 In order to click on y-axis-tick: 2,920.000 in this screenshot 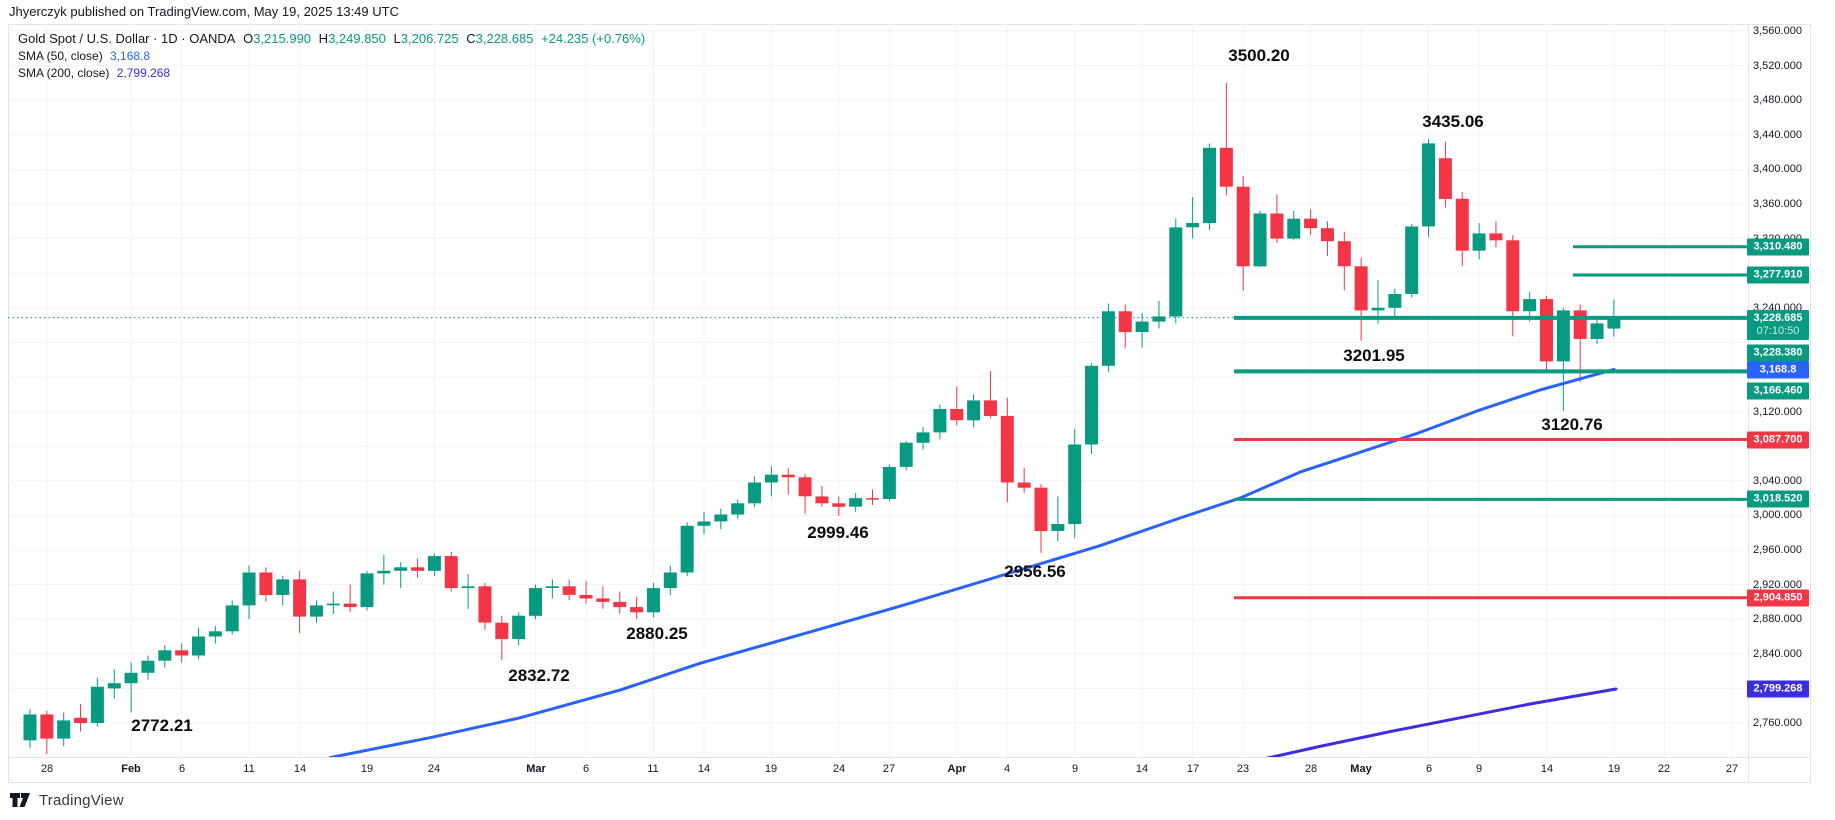, I will do `click(1777, 585)`.